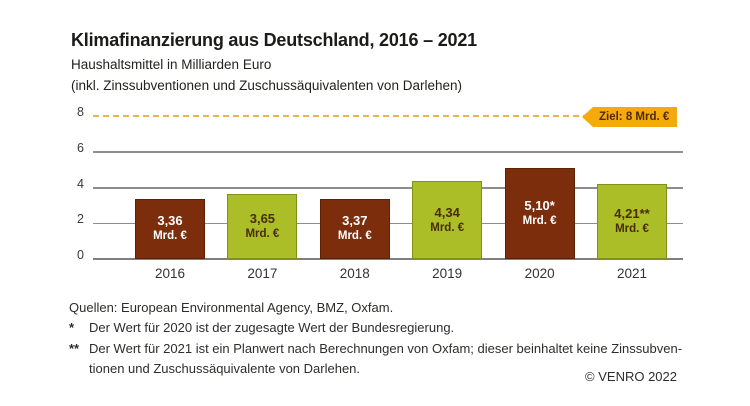 The image size is (750, 406). What do you see at coordinates (447, 273) in the screenshot?
I see `x-axis-label-2019: 2019` at bounding box center [447, 273].